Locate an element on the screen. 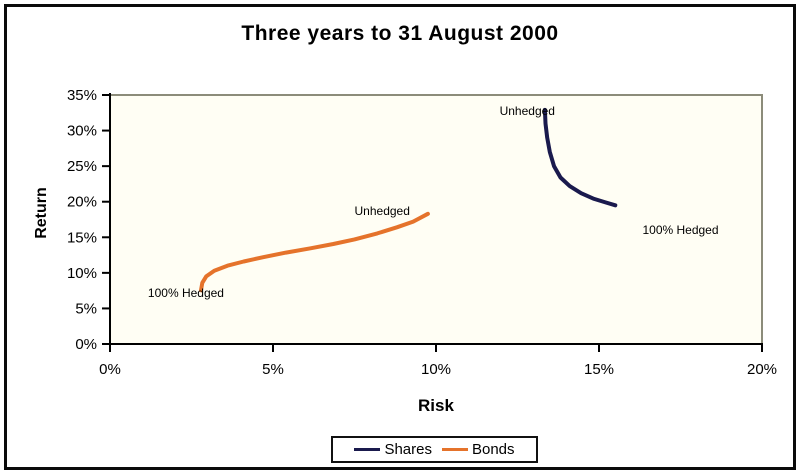  bonds-100-hedged-label: 100% Hedged is located at coordinates (186, 293).